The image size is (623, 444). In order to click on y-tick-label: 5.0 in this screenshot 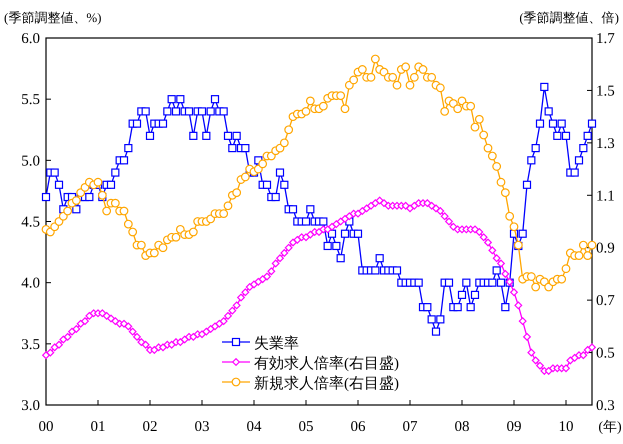, I will do `click(30, 161)`.